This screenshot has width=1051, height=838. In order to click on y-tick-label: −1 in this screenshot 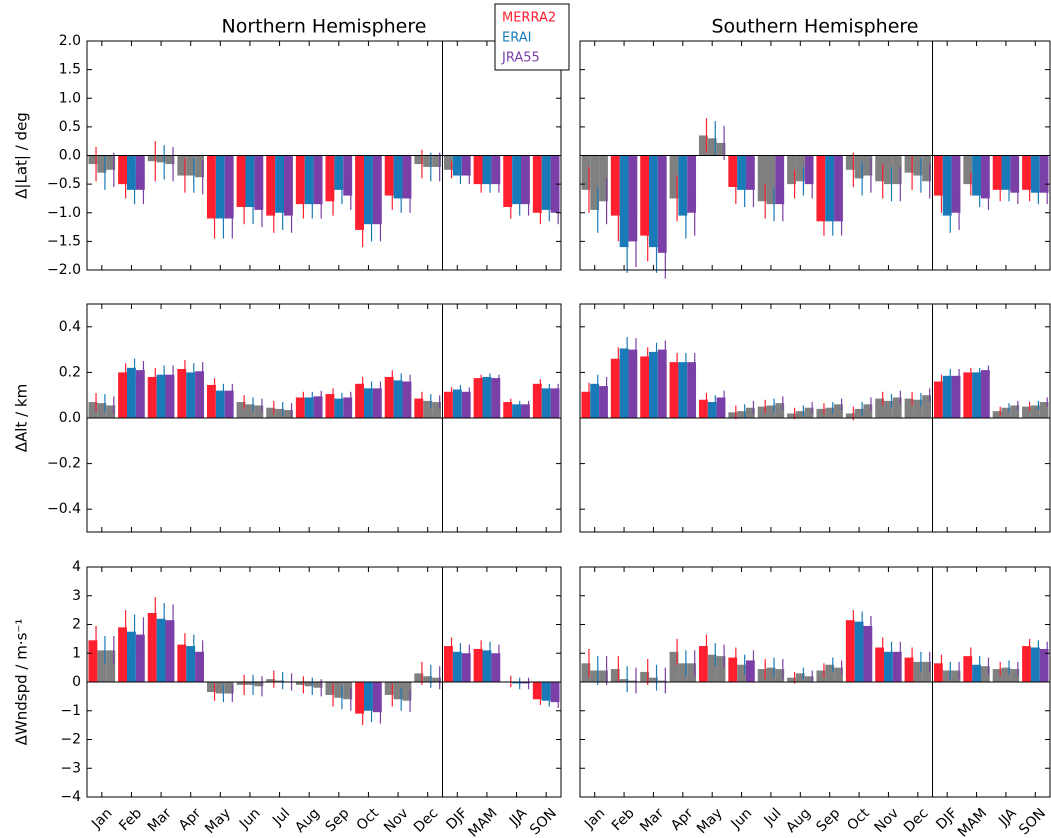, I will do `click(70, 711)`.